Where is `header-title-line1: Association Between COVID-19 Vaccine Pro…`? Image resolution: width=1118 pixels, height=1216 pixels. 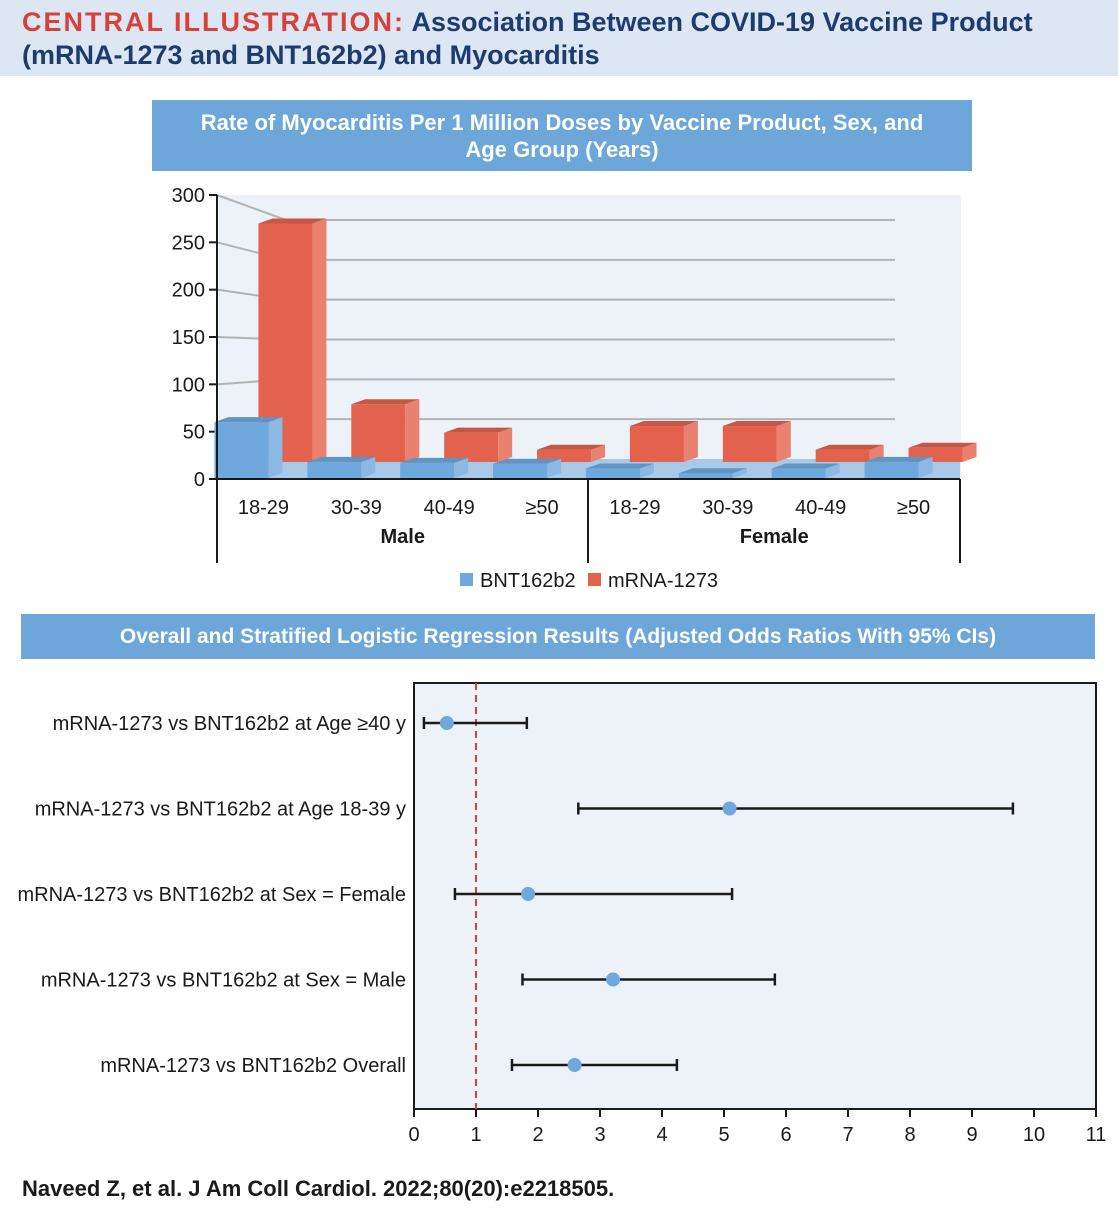 header-title-line1: Association Between COVID-19 Vaccine Pro… is located at coordinates (722, 22).